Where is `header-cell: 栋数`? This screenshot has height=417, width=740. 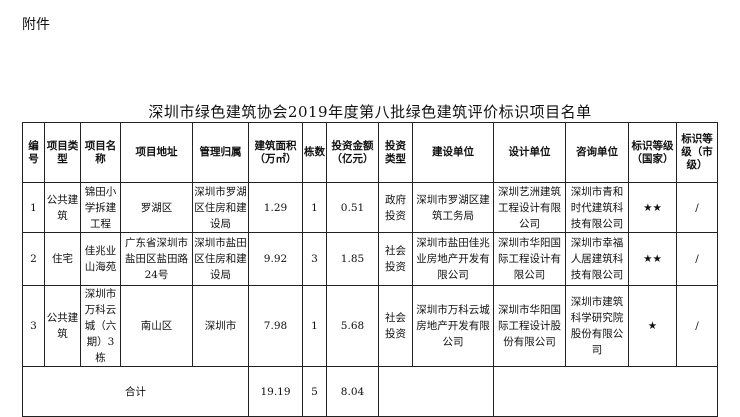
header-cell: 栋数 is located at coordinates (314, 152).